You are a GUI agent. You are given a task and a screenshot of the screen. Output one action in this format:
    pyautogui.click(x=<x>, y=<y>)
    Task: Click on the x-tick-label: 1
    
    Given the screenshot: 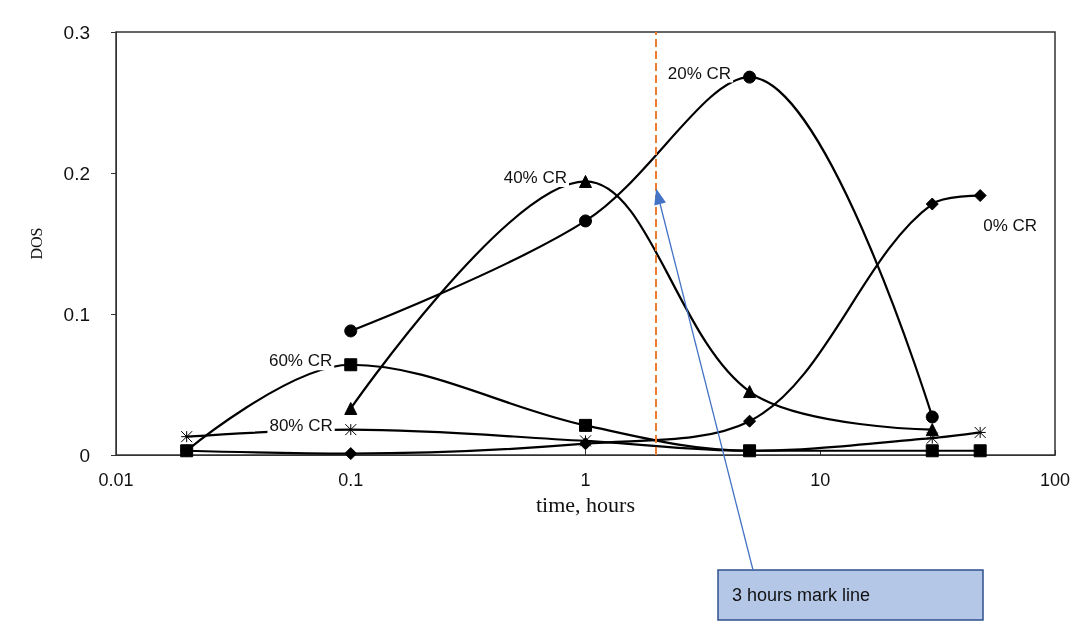 What is the action you would take?
    pyautogui.click(x=585, y=480)
    